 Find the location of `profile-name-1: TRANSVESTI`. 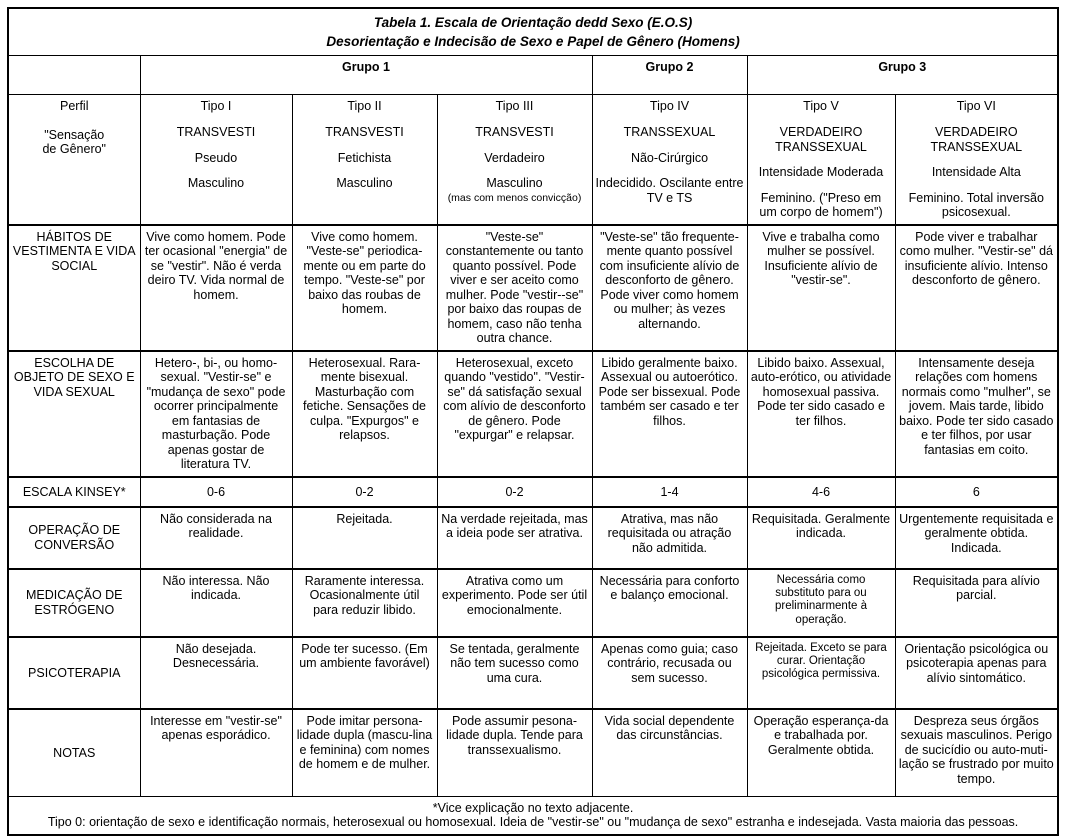

profile-name-1: TRANSVESTI is located at coordinates (216, 131).